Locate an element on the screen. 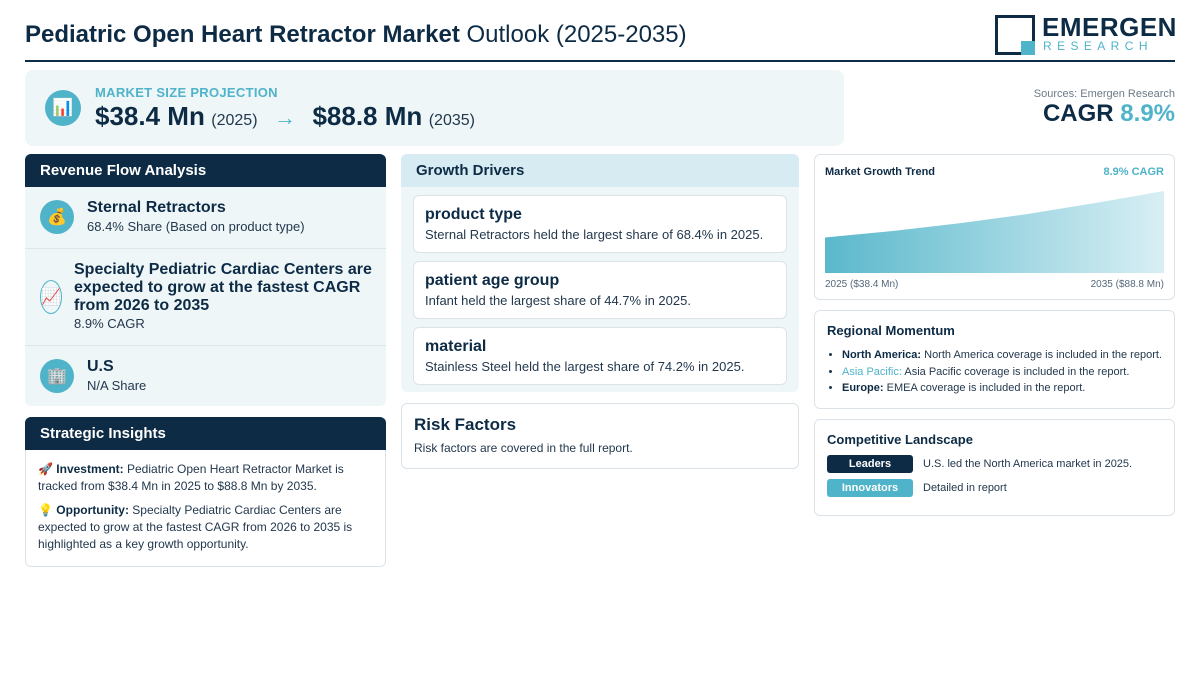 The width and height of the screenshot is (1200, 700). cagr-summary: CAGR 8.9% is located at coordinates (1109, 114).